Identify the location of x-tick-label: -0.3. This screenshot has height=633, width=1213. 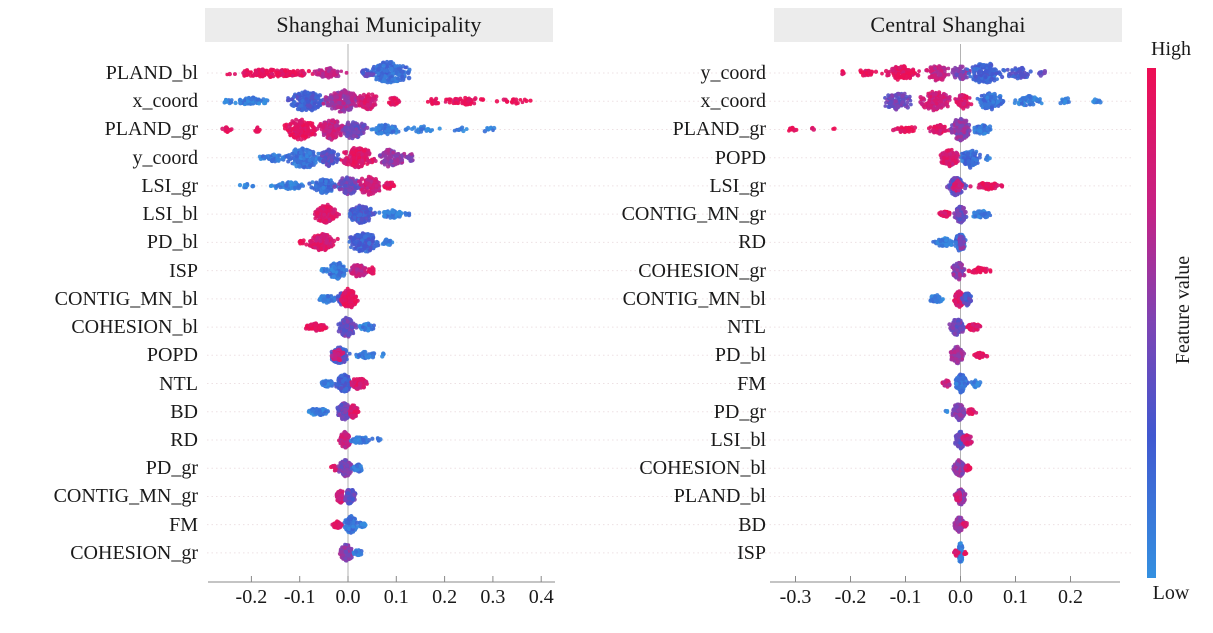
(795, 597).